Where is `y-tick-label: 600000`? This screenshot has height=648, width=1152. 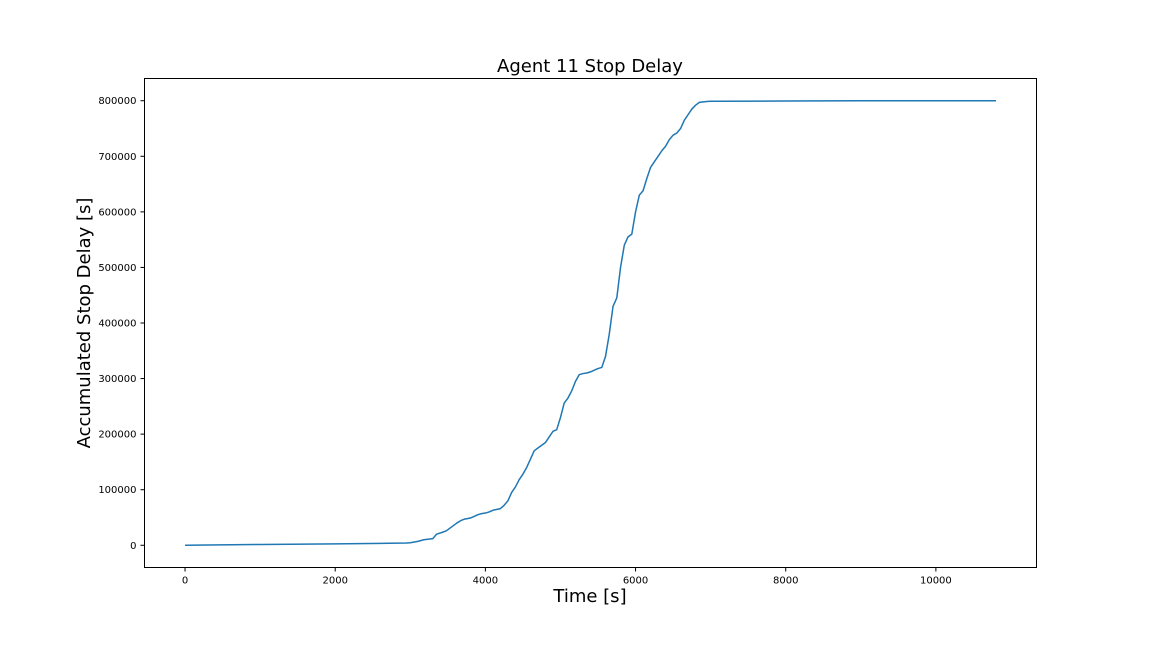 y-tick-label: 600000 is located at coordinates (117, 212).